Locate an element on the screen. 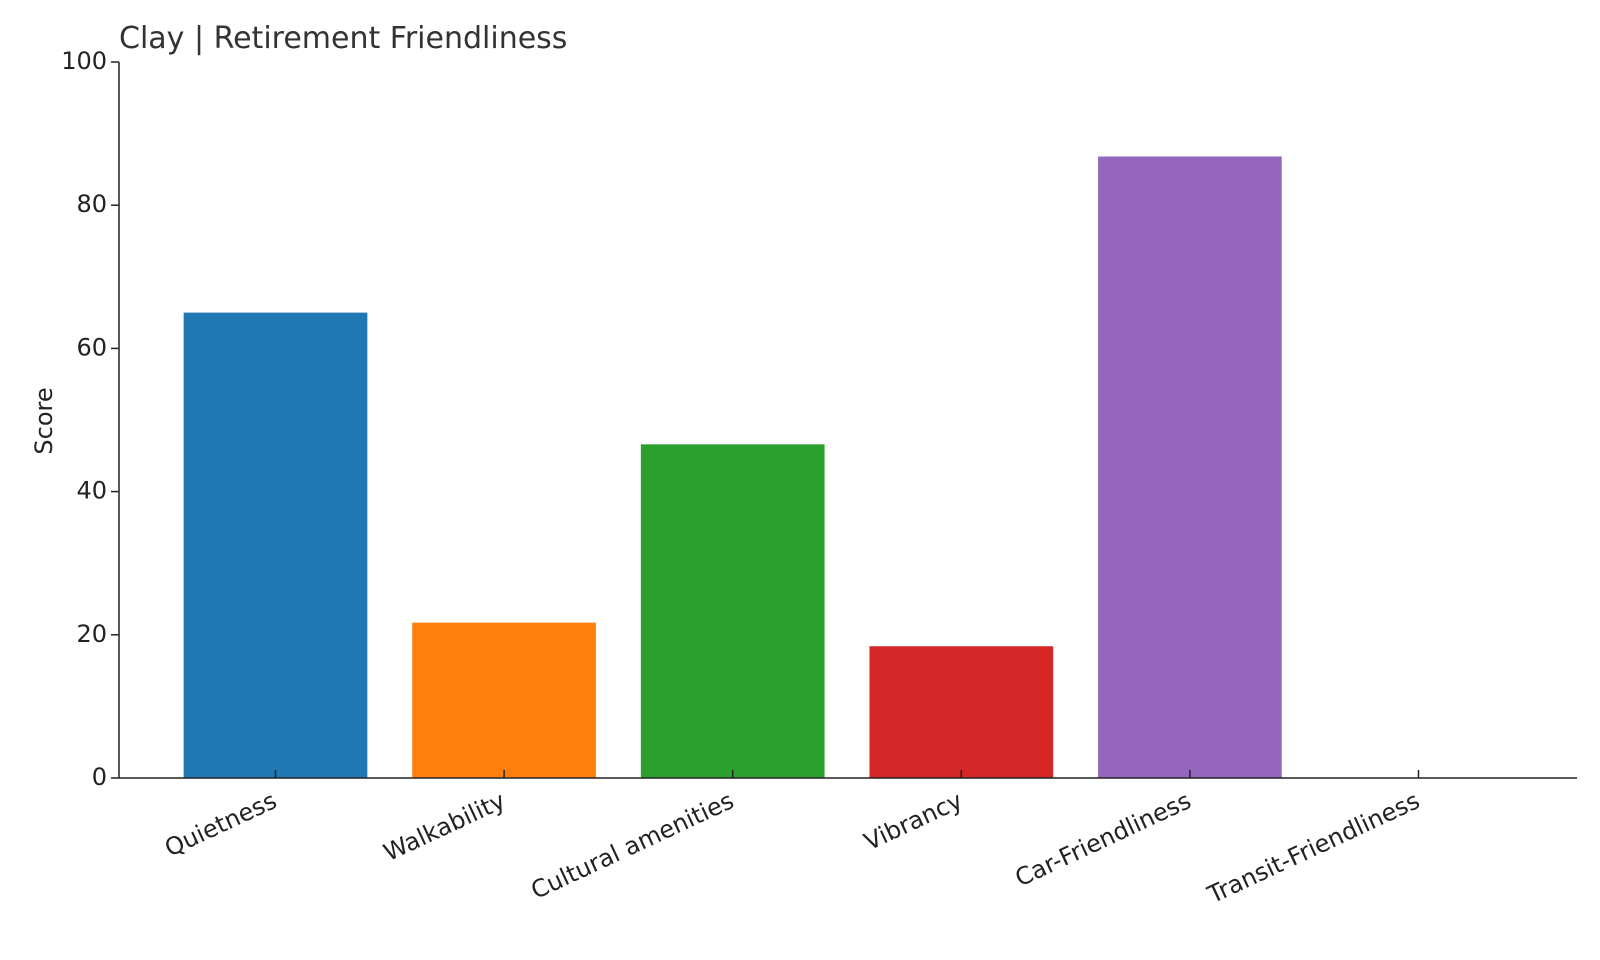 This screenshot has height=960, width=1600. chart-title: Clay | Retirement Friendliness is located at coordinates (343, 38).